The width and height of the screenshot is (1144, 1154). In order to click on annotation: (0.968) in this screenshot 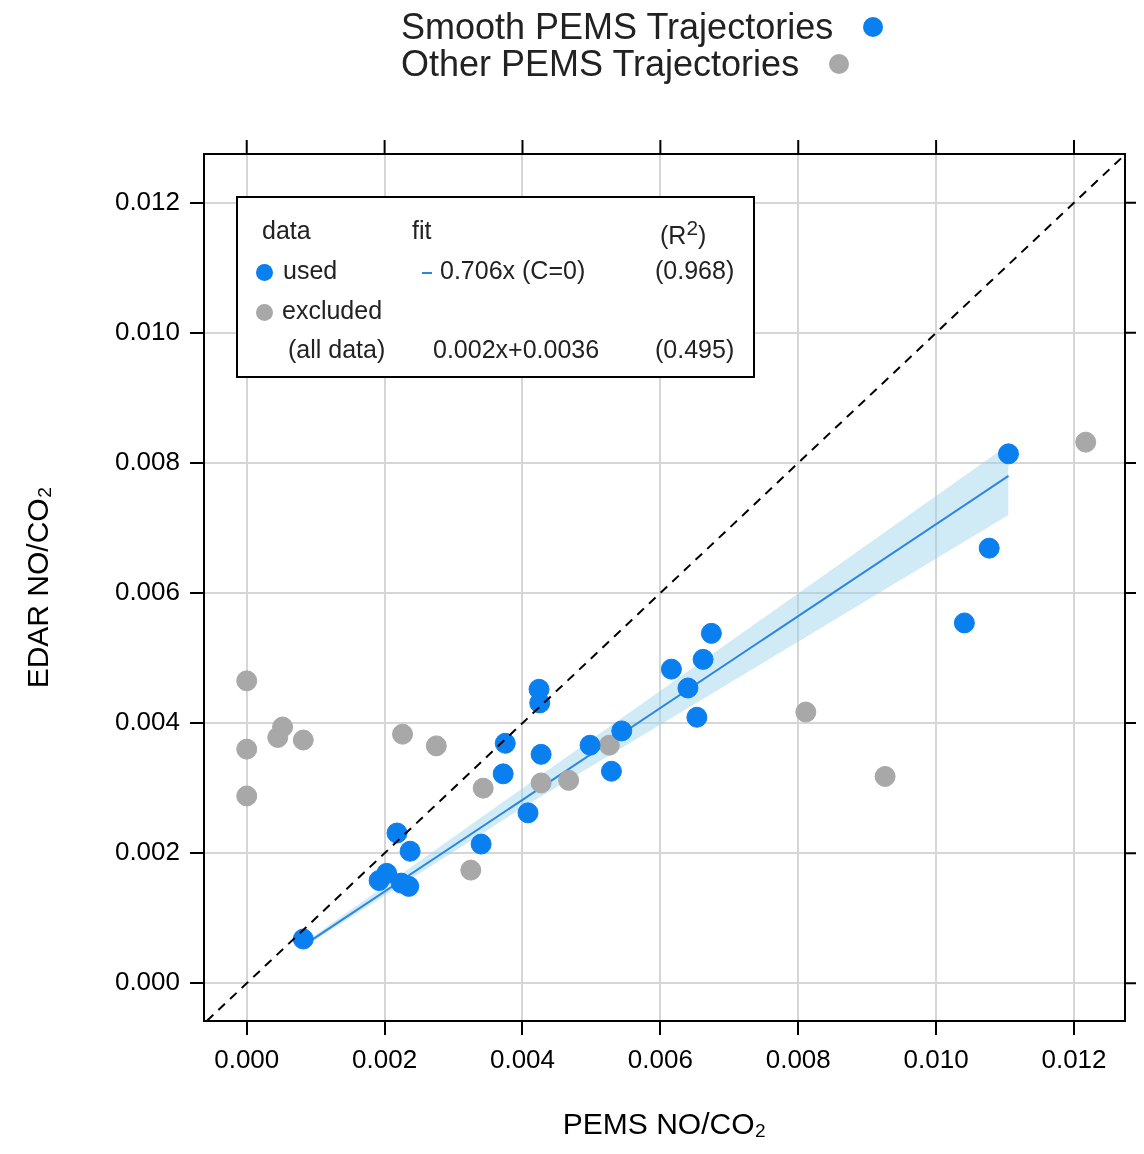, I will do `click(695, 270)`.